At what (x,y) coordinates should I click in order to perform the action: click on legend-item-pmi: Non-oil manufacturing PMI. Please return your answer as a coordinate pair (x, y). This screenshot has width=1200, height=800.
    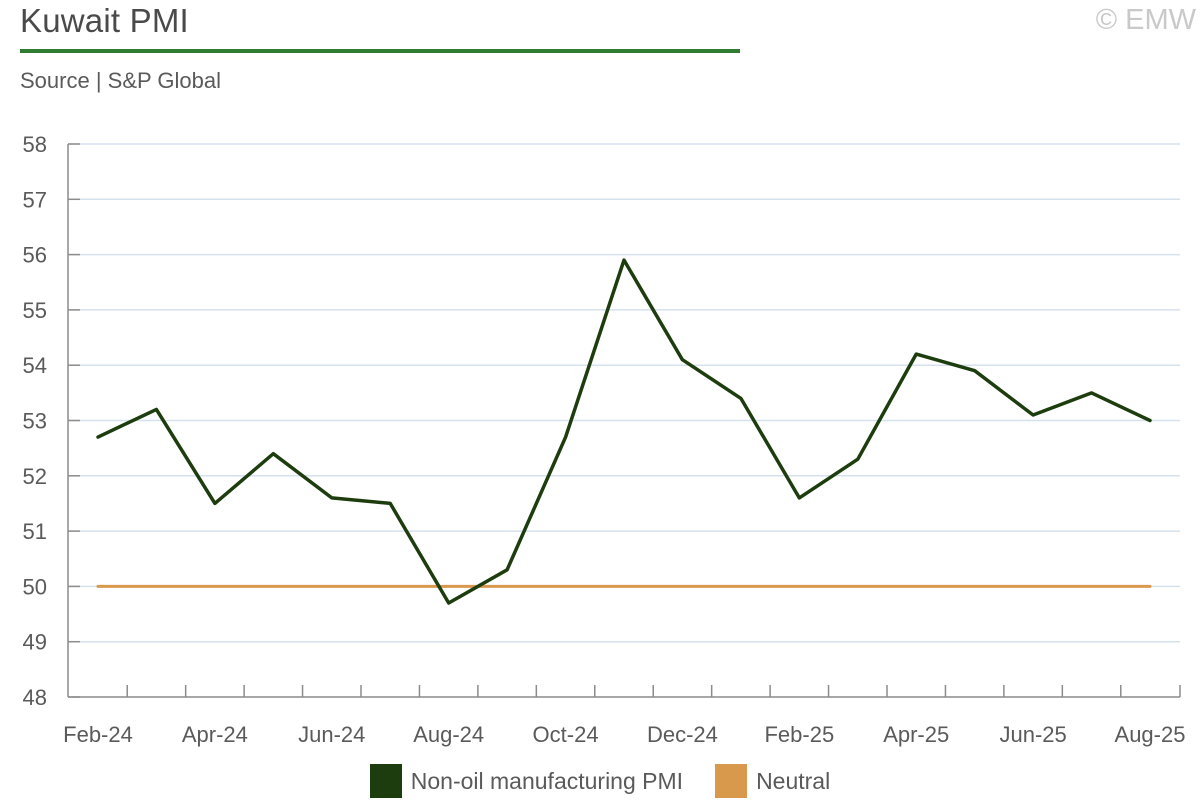
    Looking at the image, I should click on (526, 781).